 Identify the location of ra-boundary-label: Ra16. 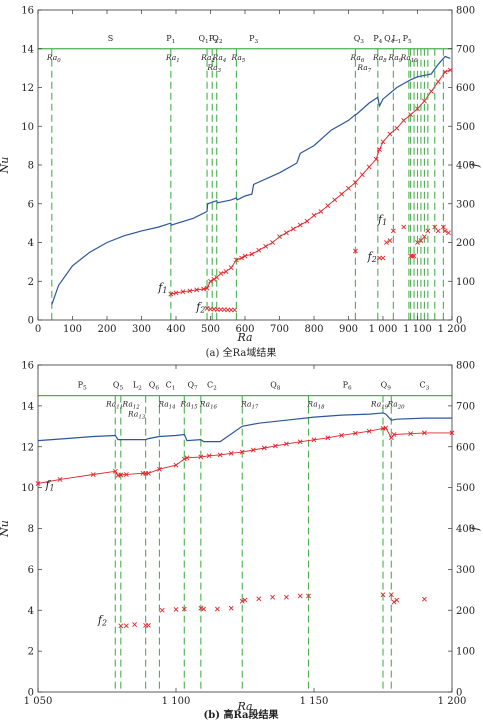
(208, 405).